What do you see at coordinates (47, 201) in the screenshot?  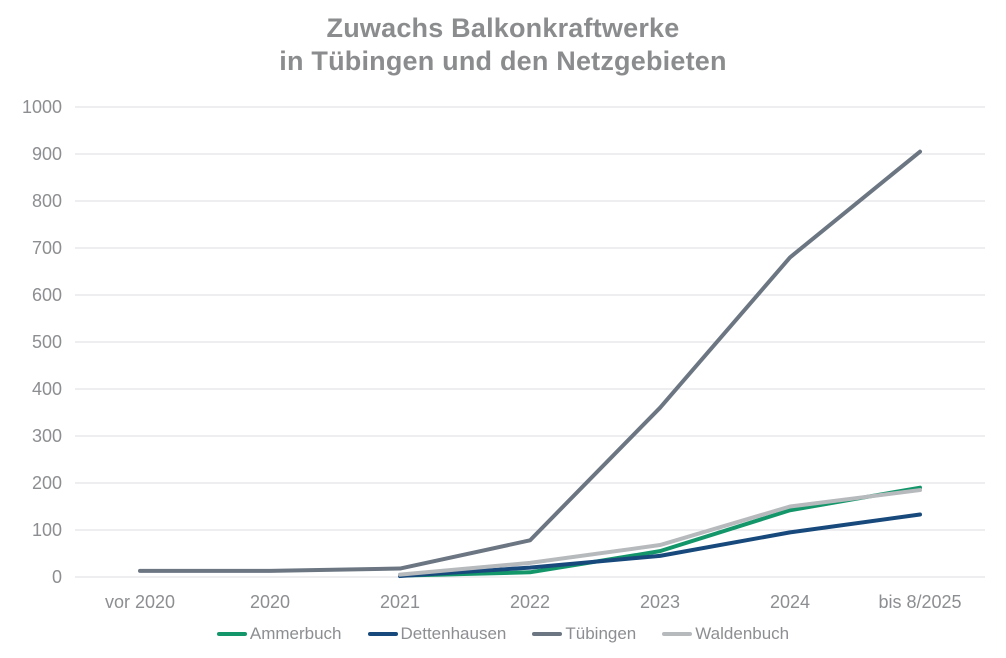 I see `y-axis-tick-label: 800` at bounding box center [47, 201].